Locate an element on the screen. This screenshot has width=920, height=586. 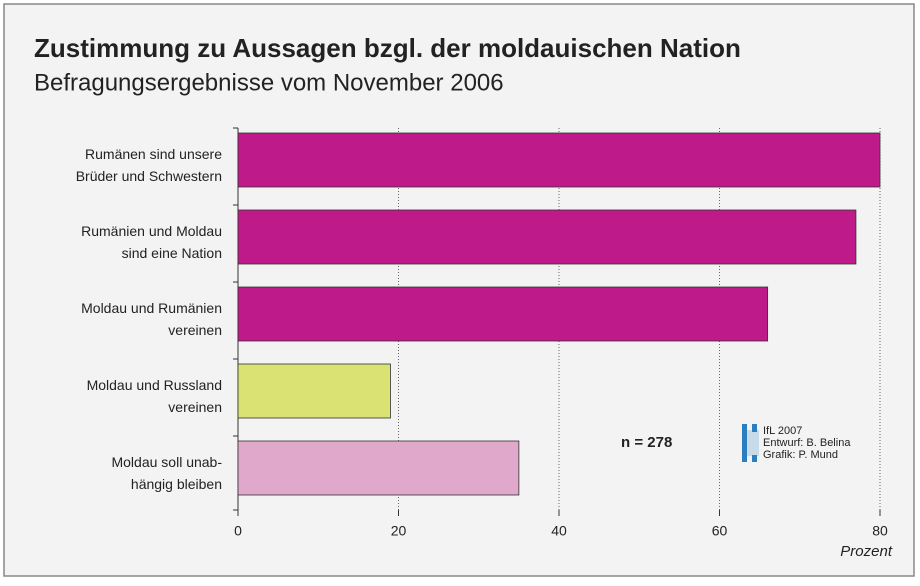
x-tick-label: 0 is located at coordinates (238, 531).